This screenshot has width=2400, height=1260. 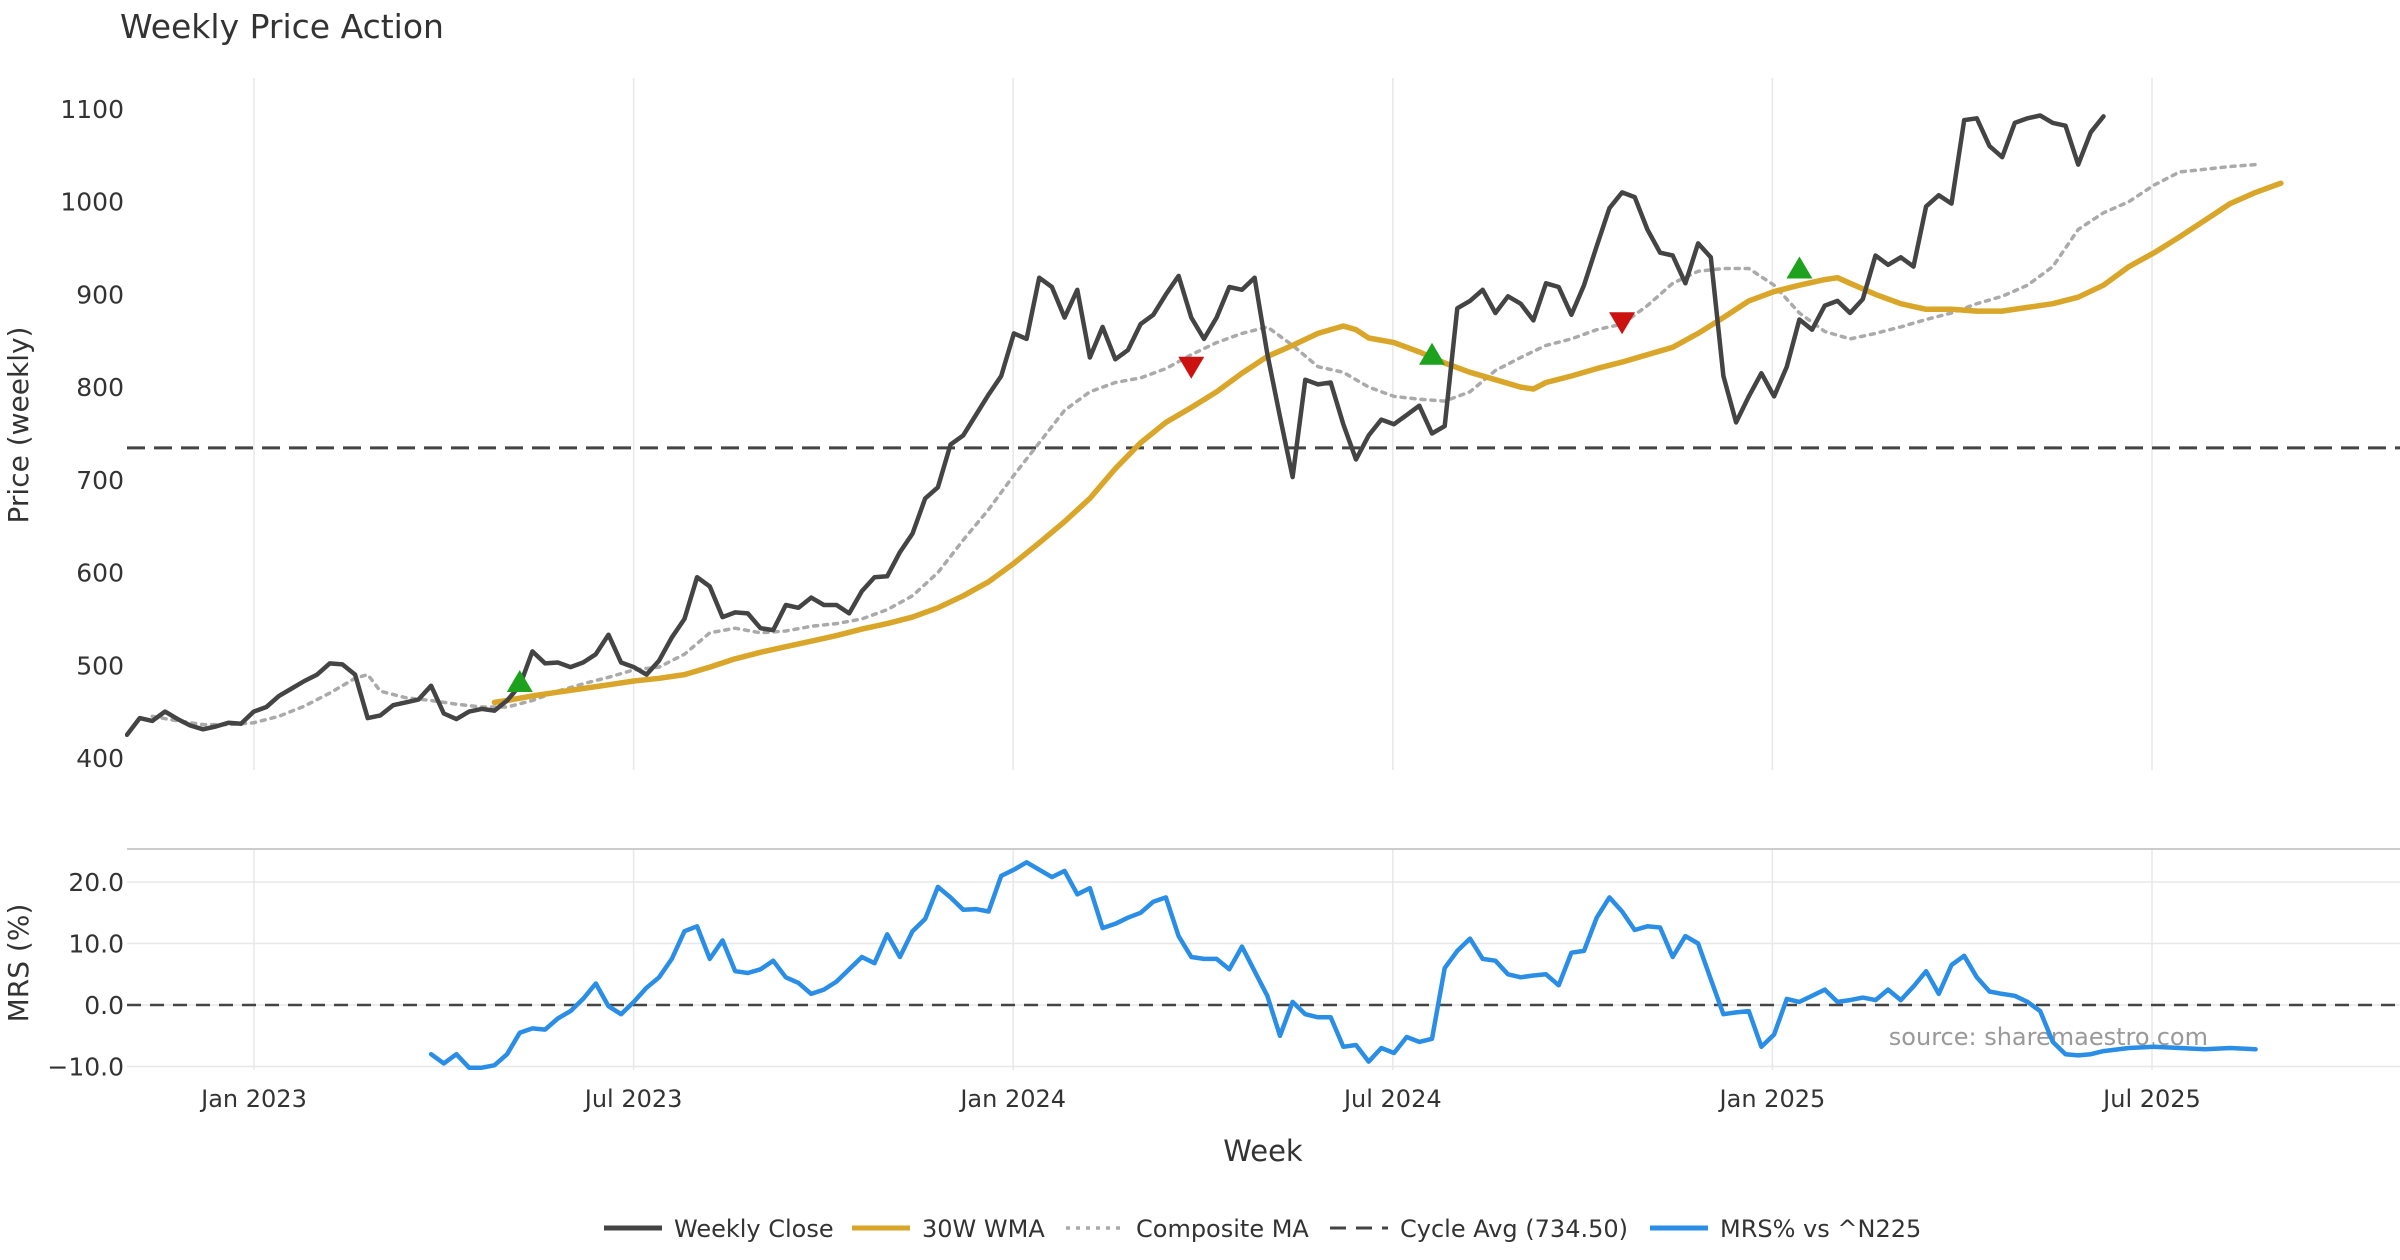 What do you see at coordinates (18, 425) in the screenshot?
I see `price-axis-label: Price (weekly)` at bounding box center [18, 425].